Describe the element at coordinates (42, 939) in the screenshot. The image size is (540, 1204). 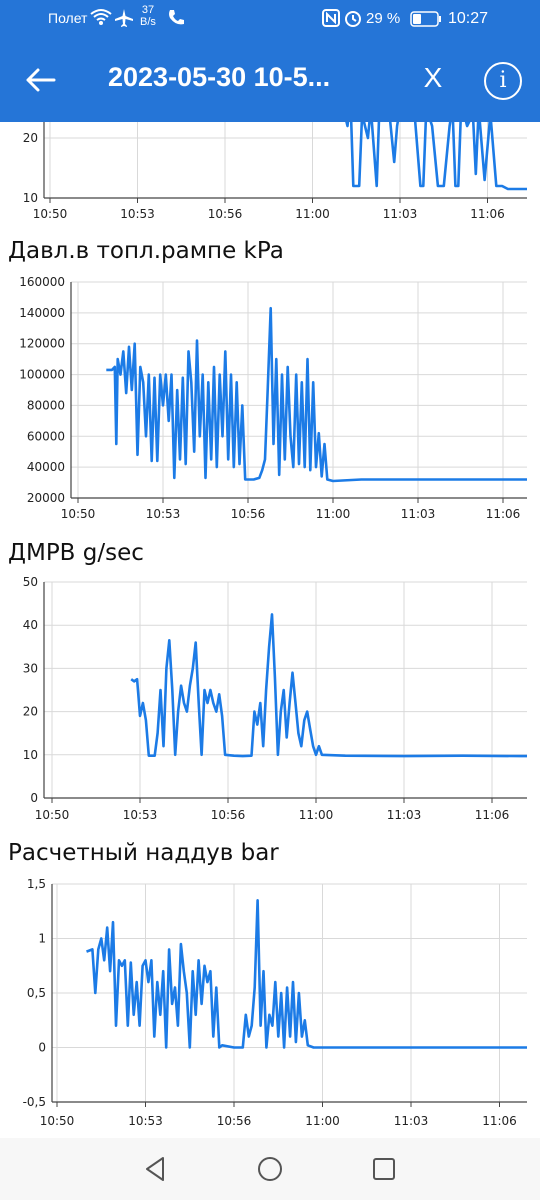
I see `y-tick-label: 1` at that location.